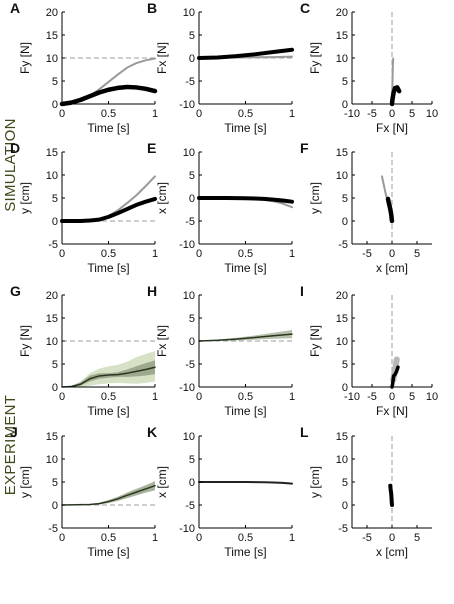  I want to click on y-tick-label-i-1: 5, so click(345, 365).